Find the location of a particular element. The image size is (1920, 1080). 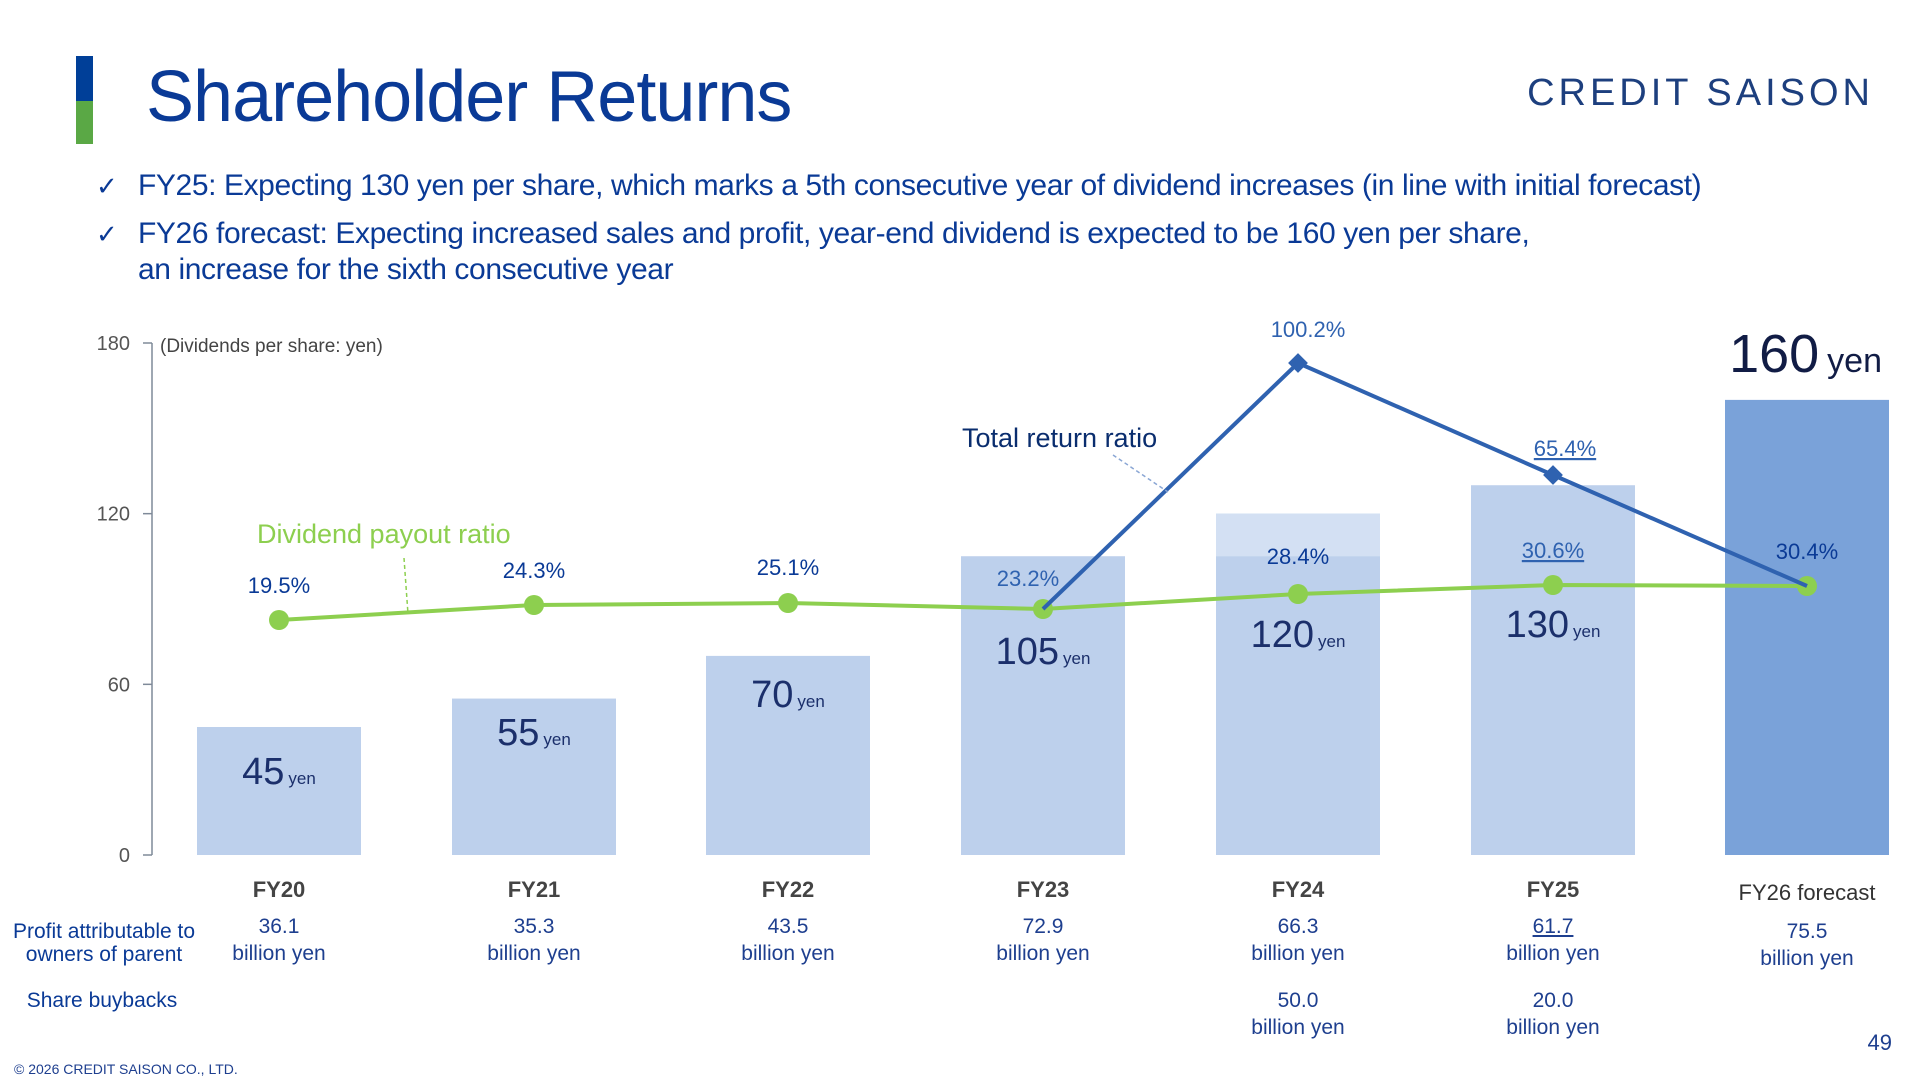

y-tick-label: 180 is located at coordinates (113, 344).